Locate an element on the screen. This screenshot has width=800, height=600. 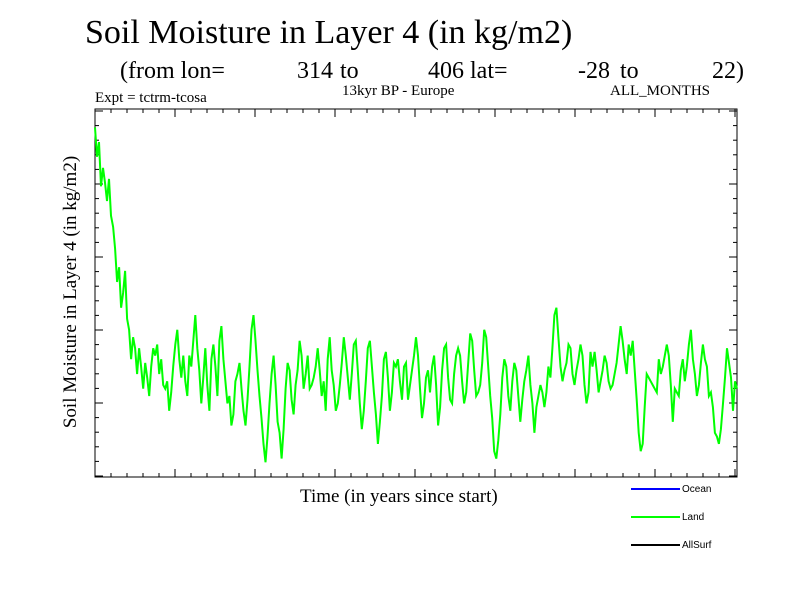
lat-start: -28 is located at coordinates (594, 71).